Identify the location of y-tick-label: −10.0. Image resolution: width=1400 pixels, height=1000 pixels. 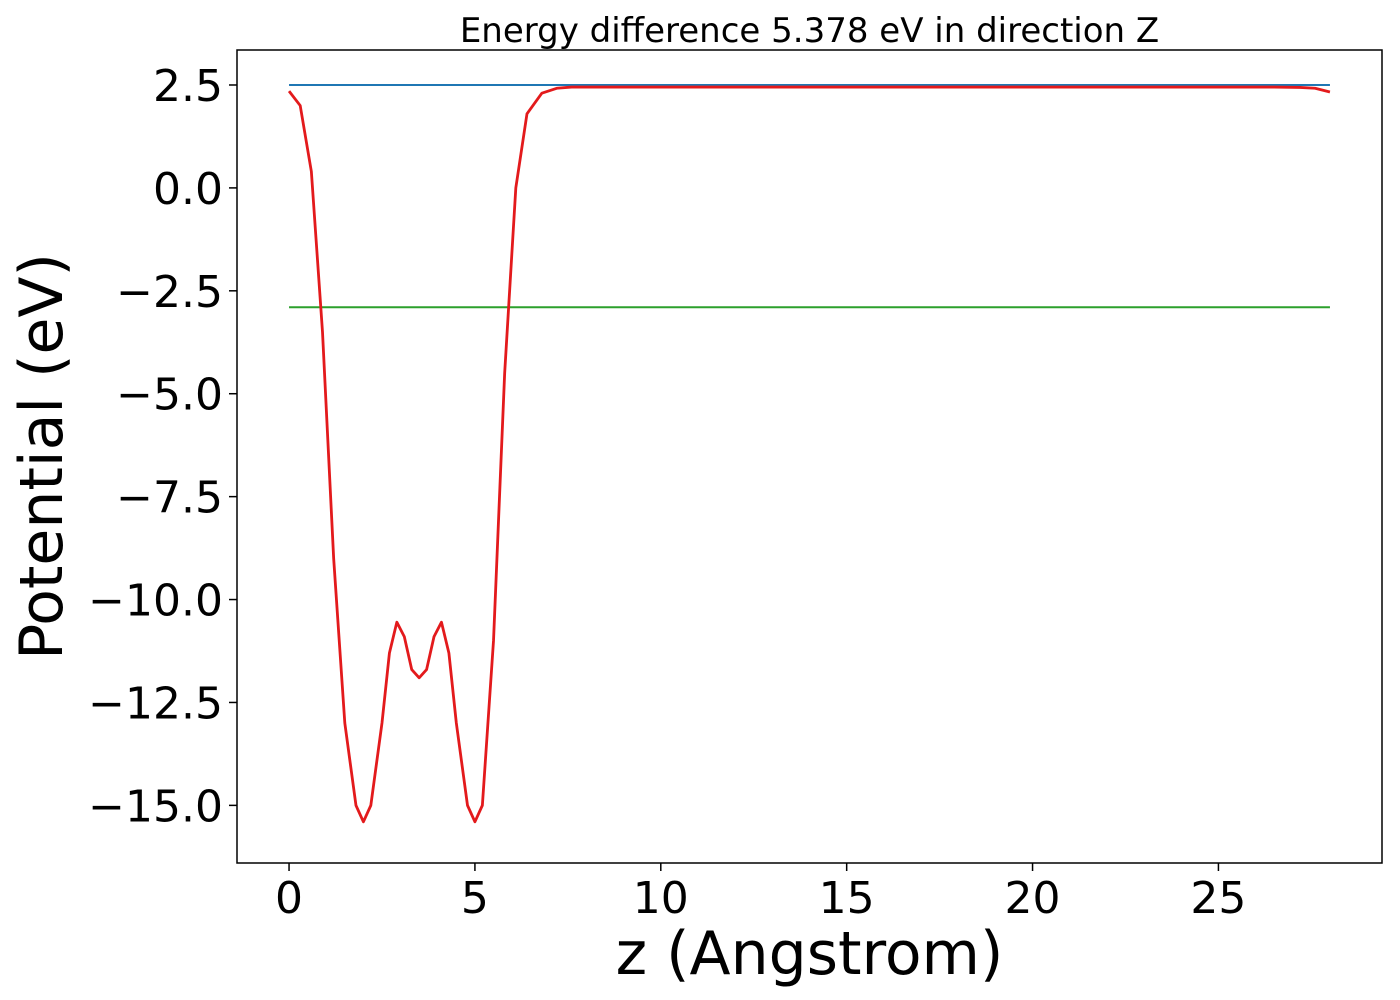
(155, 601).